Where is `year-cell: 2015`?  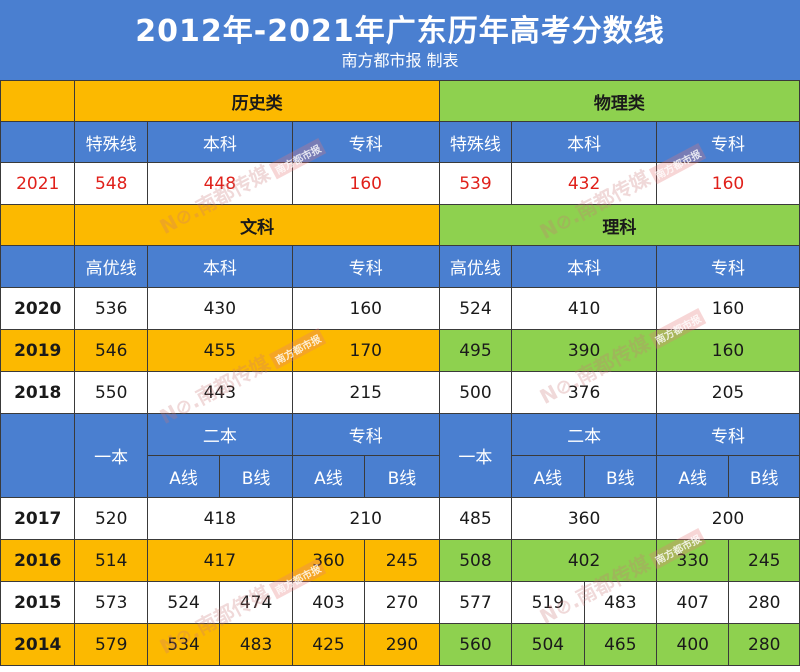
year-cell: 2015 is located at coordinates (38, 602).